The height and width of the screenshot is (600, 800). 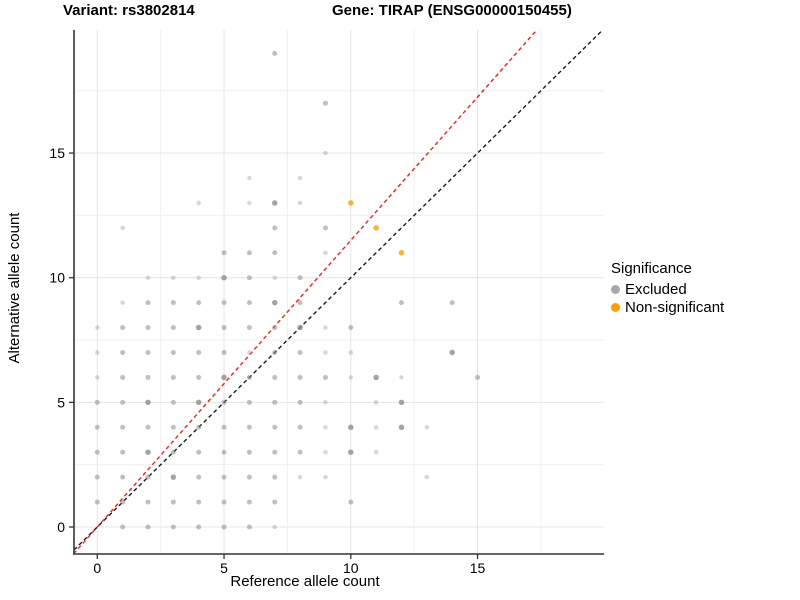 I want to click on y-tick-label: 0, so click(x=61, y=527).